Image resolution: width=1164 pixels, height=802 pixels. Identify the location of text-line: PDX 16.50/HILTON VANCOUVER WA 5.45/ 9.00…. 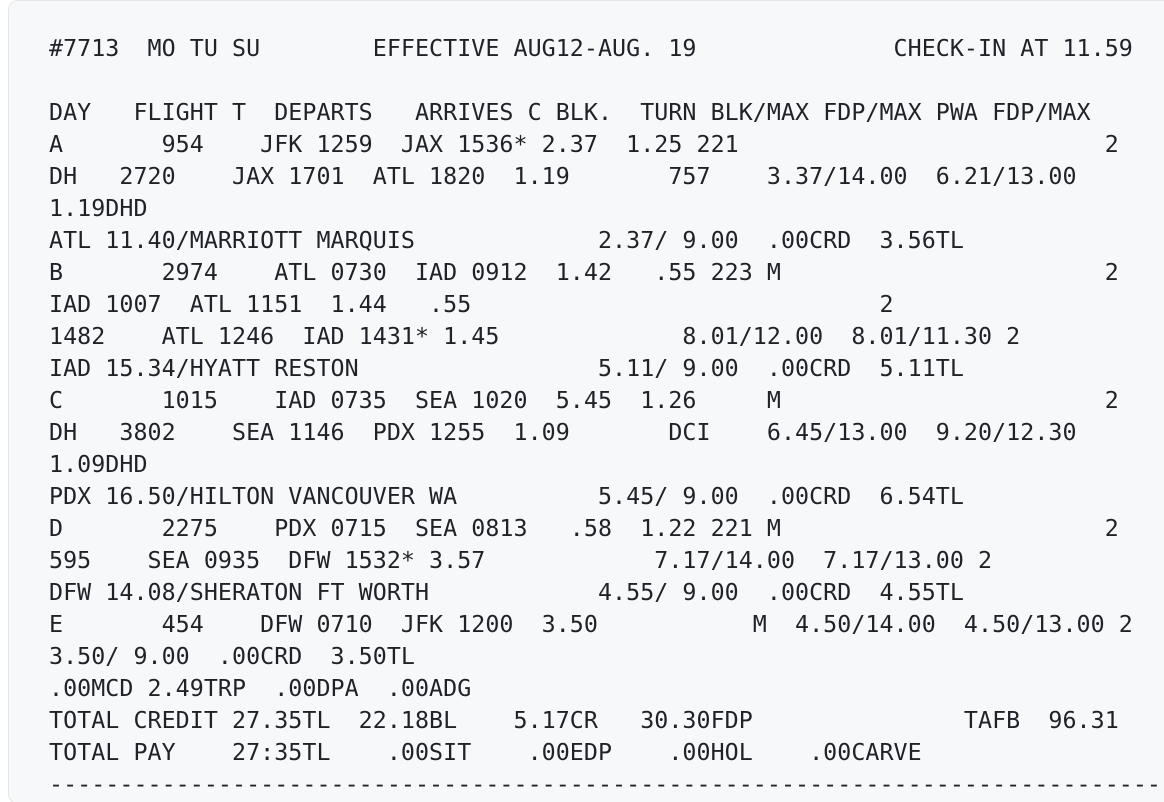
(506, 496).